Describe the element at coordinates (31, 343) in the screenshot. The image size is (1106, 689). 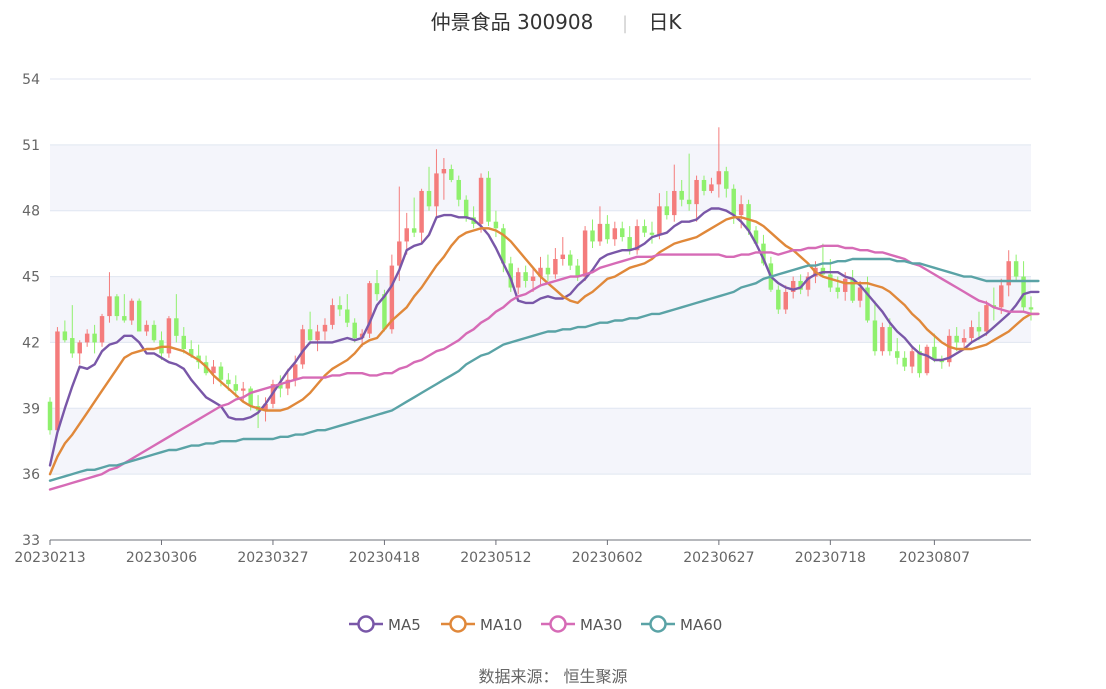
I see `y-tick-label: 42` at that location.